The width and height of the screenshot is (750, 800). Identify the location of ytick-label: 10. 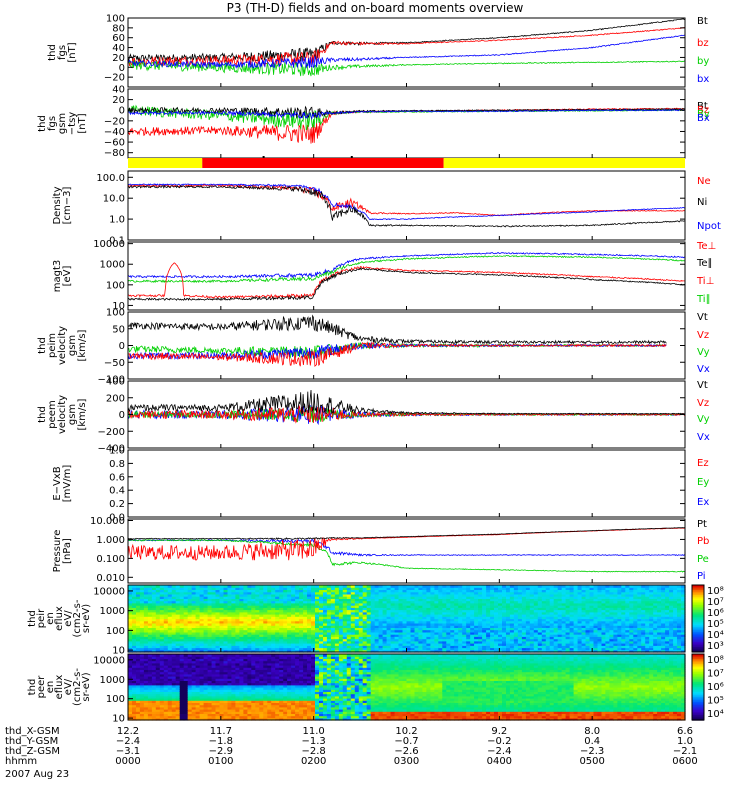
(118, 306).